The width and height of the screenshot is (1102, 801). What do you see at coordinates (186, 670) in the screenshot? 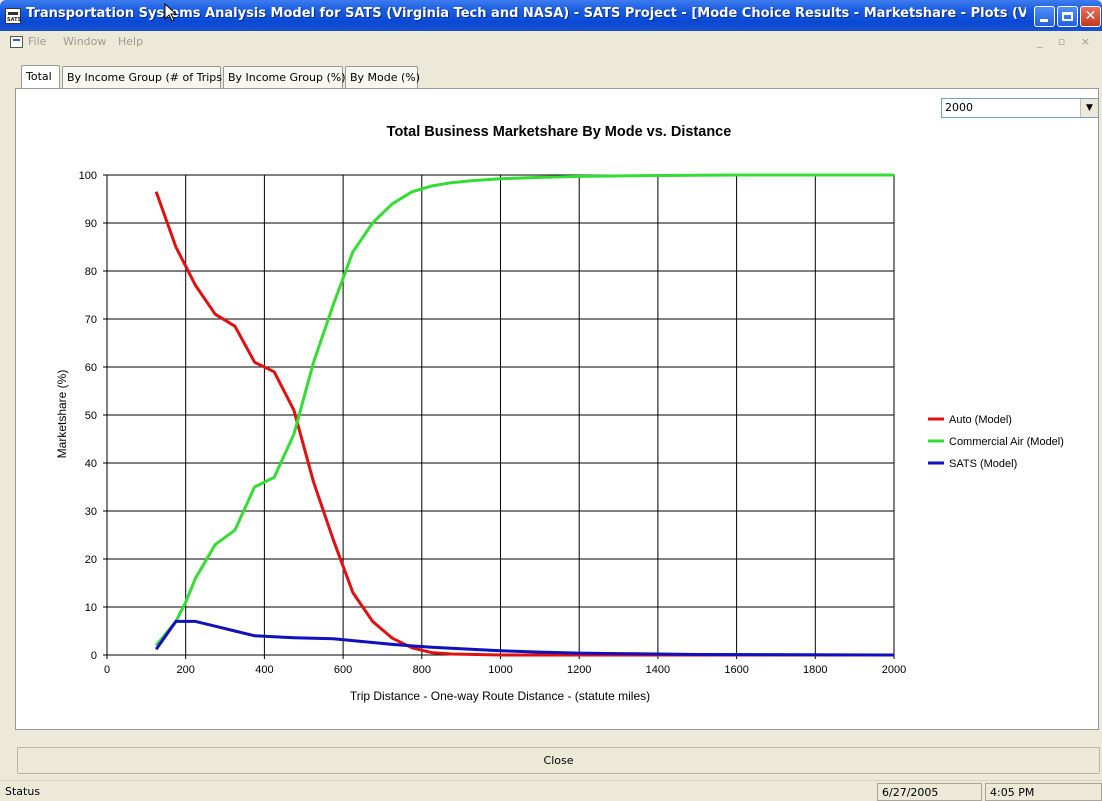
I see `x-tick-label: 200` at bounding box center [186, 670].